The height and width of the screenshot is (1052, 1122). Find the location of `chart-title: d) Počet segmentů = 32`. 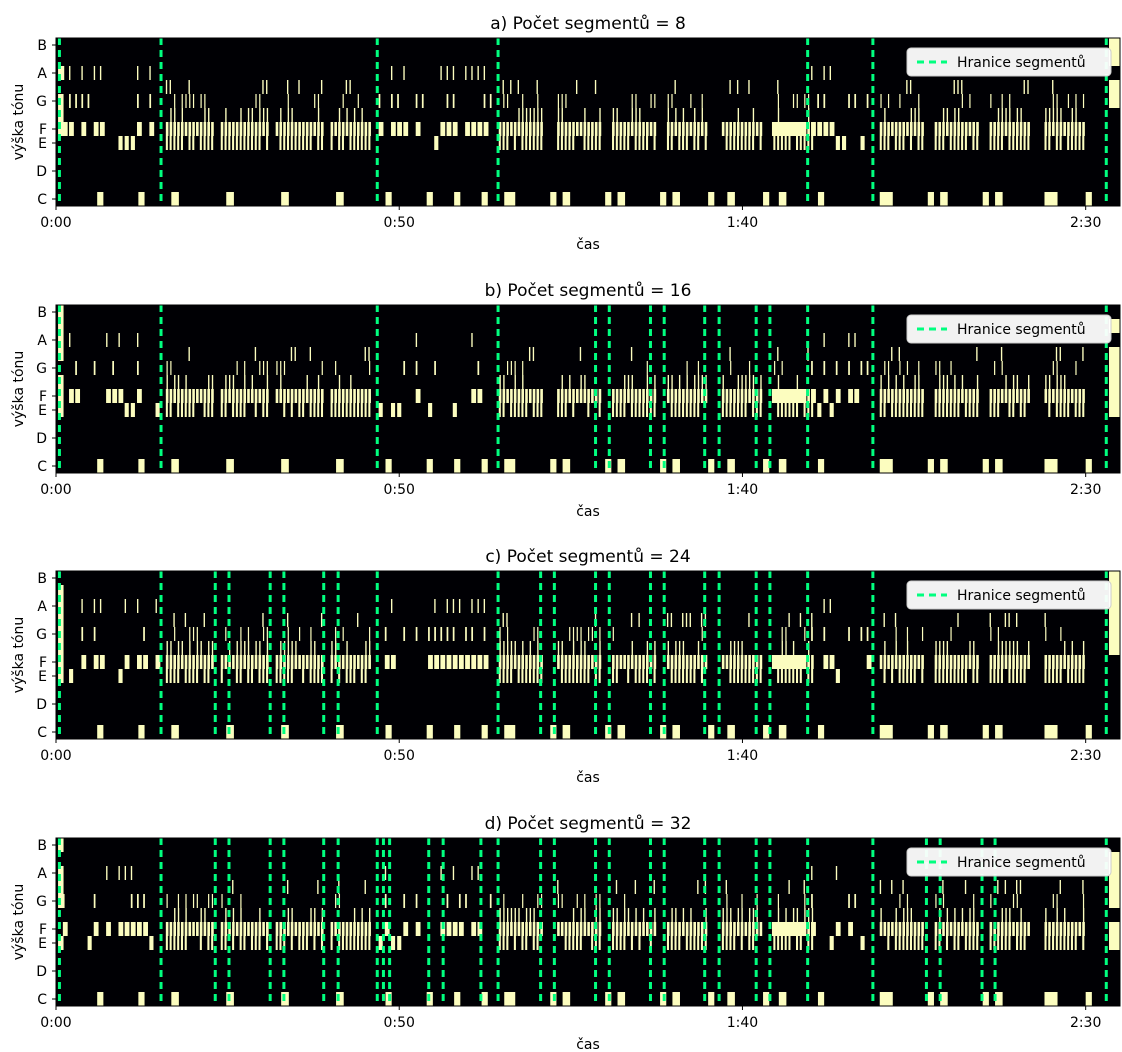

chart-title: d) Počet segmentů = 32 is located at coordinates (588, 824).